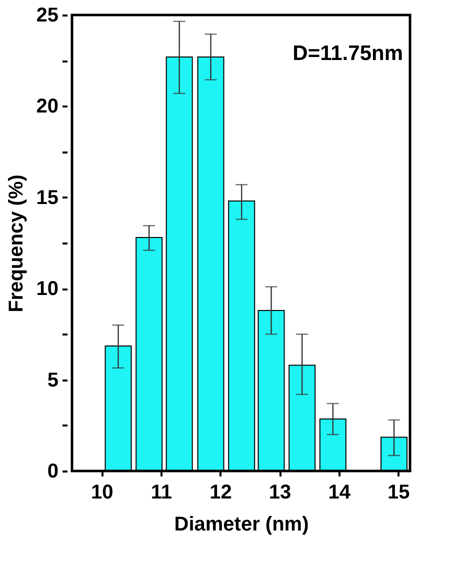  What do you see at coordinates (221, 493) in the screenshot?
I see `x-tick-label: 12` at bounding box center [221, 493].